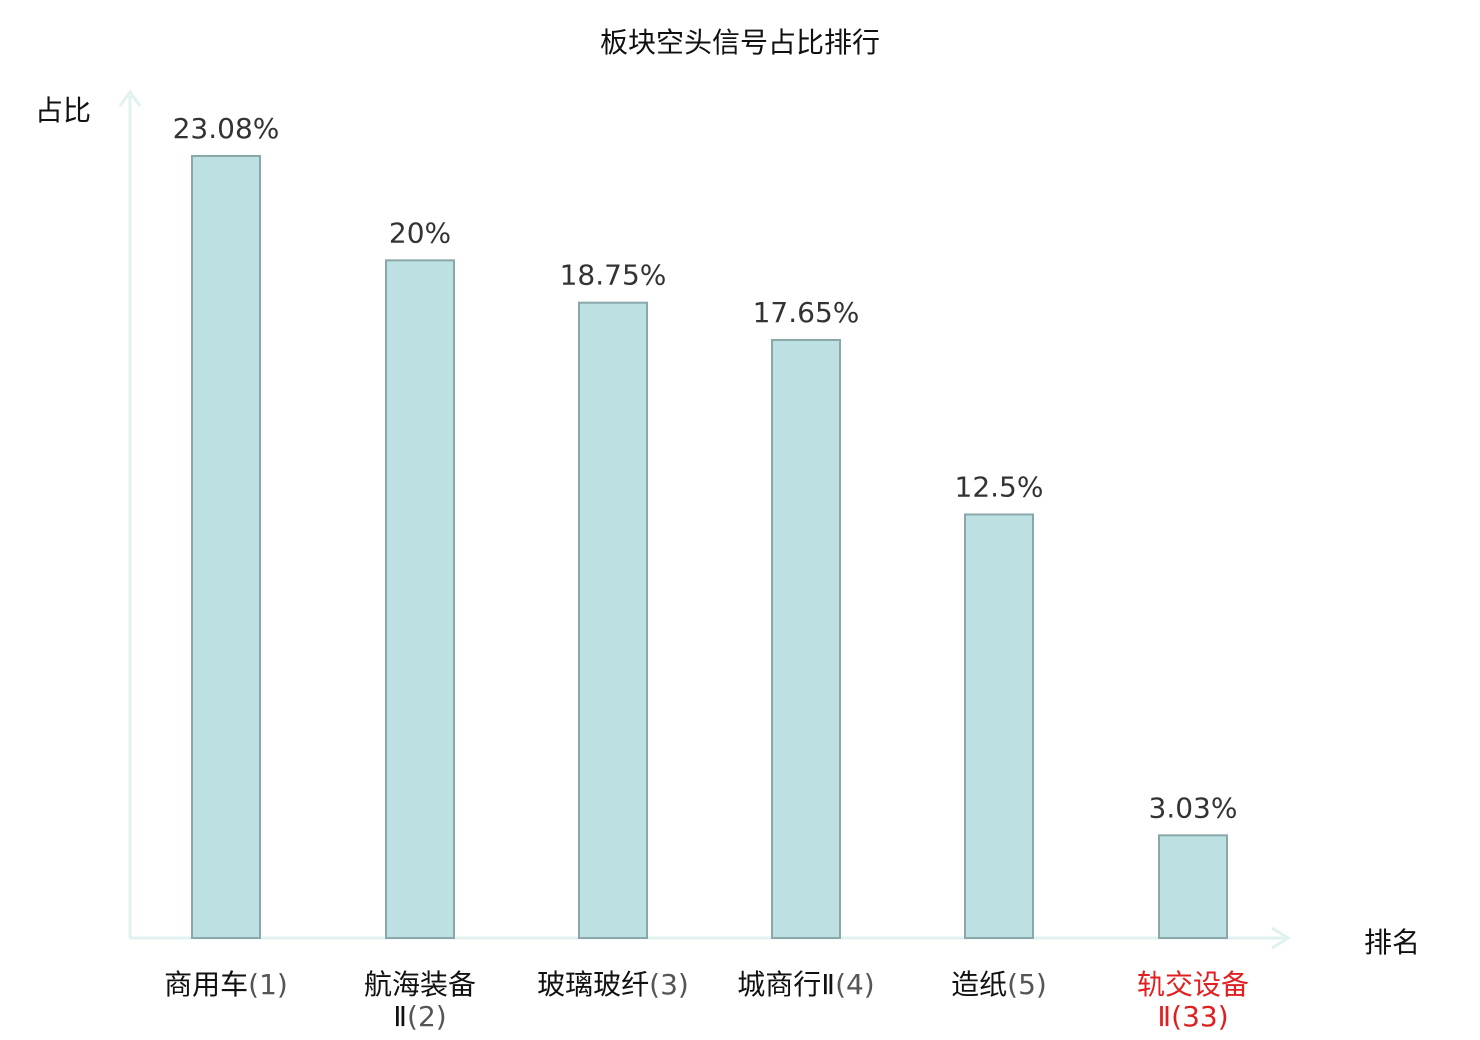 The image size is (1480, 1040). Describe the element at coordinates (1193, 807) in the screenshot. I see `value-label: 3.03%` at that location.